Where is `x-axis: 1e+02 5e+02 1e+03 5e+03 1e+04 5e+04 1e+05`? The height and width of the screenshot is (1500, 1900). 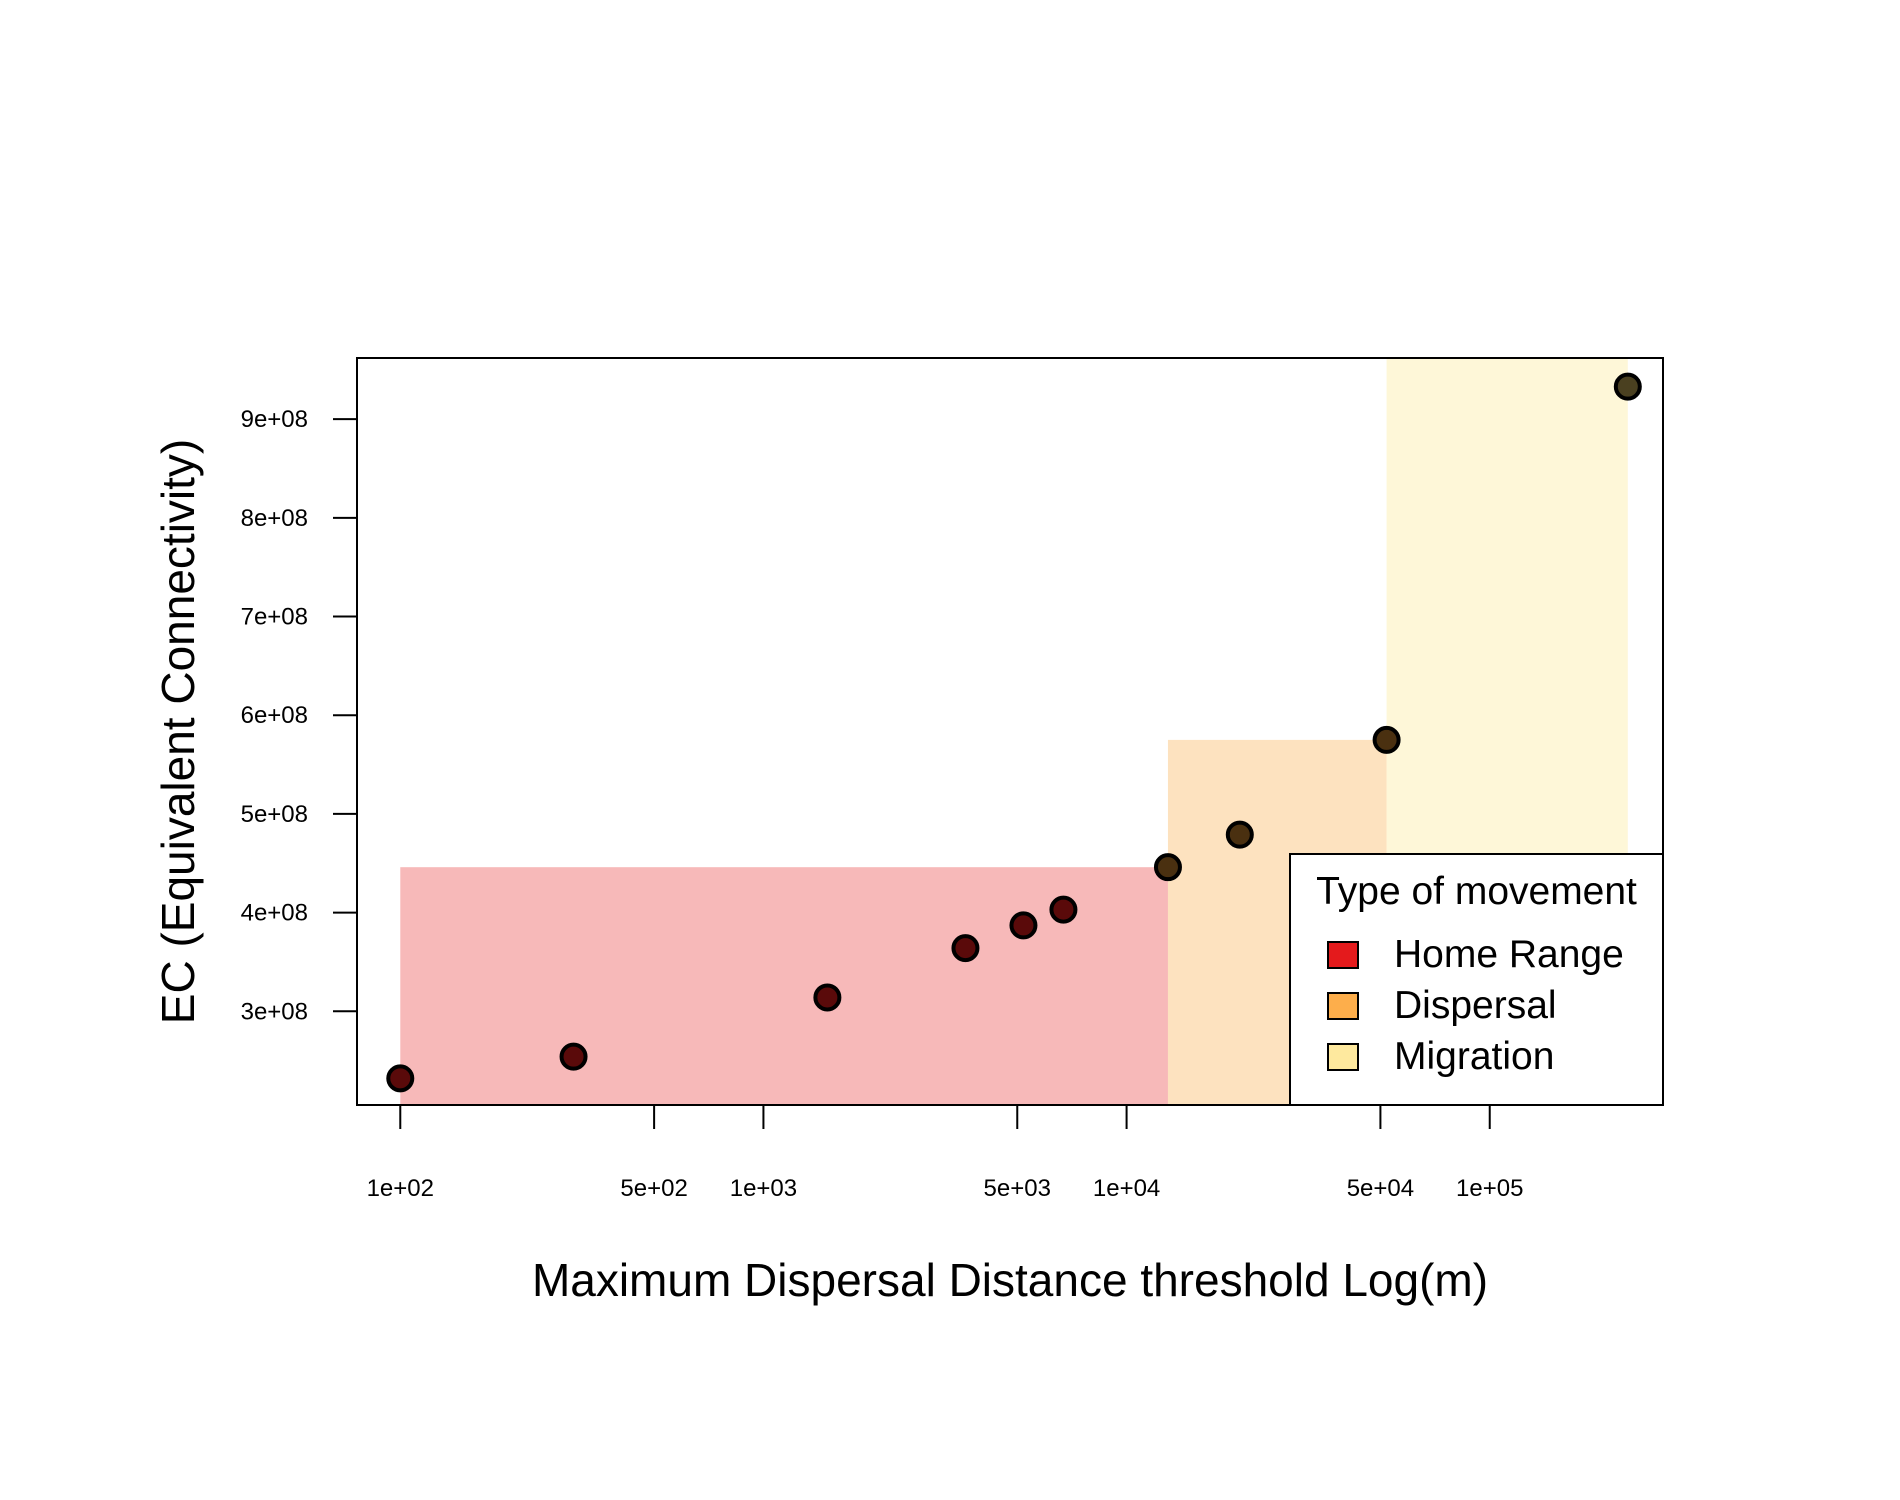 x-axis: 1e+02 5e+02 1e+03 5e+03 1e+04 5e+04 1e+05 is located at coordinates (945, 1153).